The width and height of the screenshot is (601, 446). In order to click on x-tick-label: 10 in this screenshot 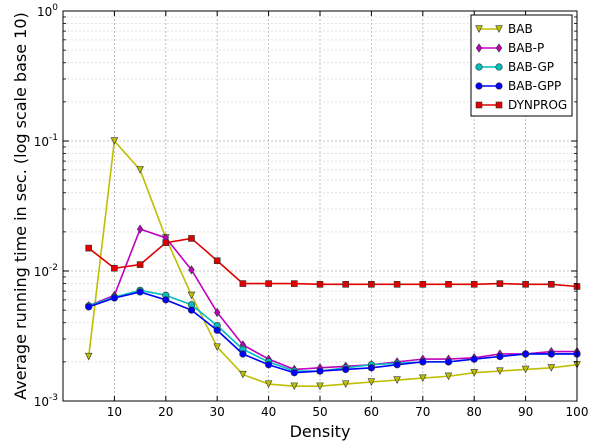, I will do `click(114, 412)`.